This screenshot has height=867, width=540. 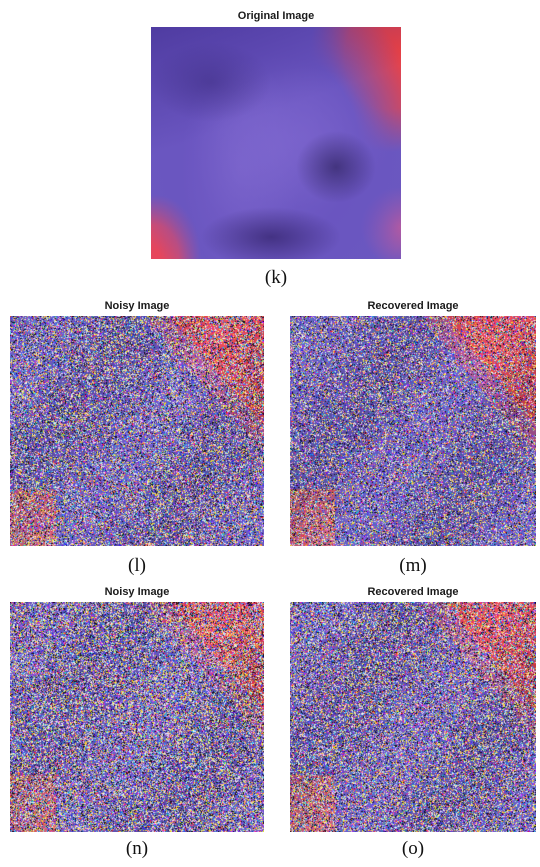 I want to click on noisy-image-l-canvas, so click(x=137, y=431).